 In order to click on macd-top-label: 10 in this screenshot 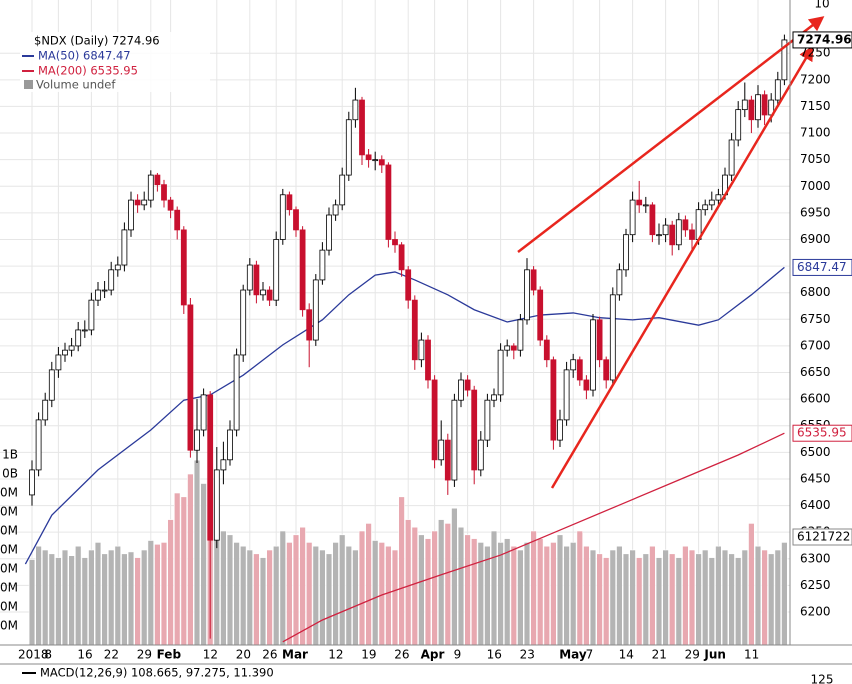, I will do `click(821, 5)`.